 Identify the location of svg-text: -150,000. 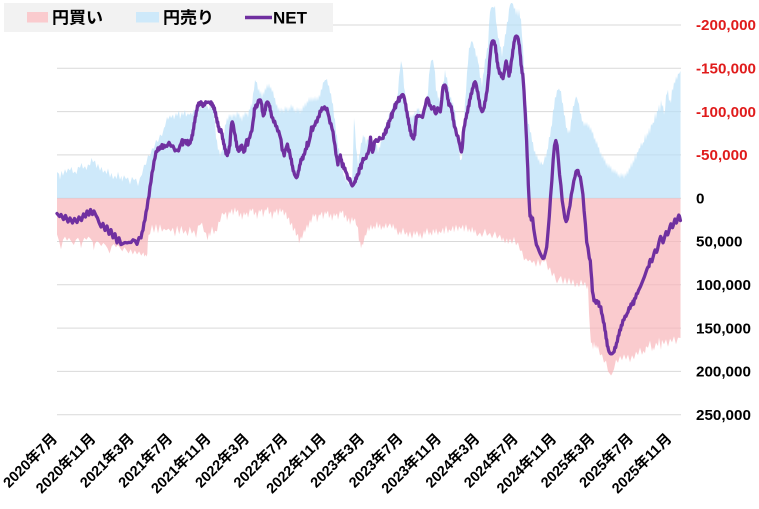
(726, 69).